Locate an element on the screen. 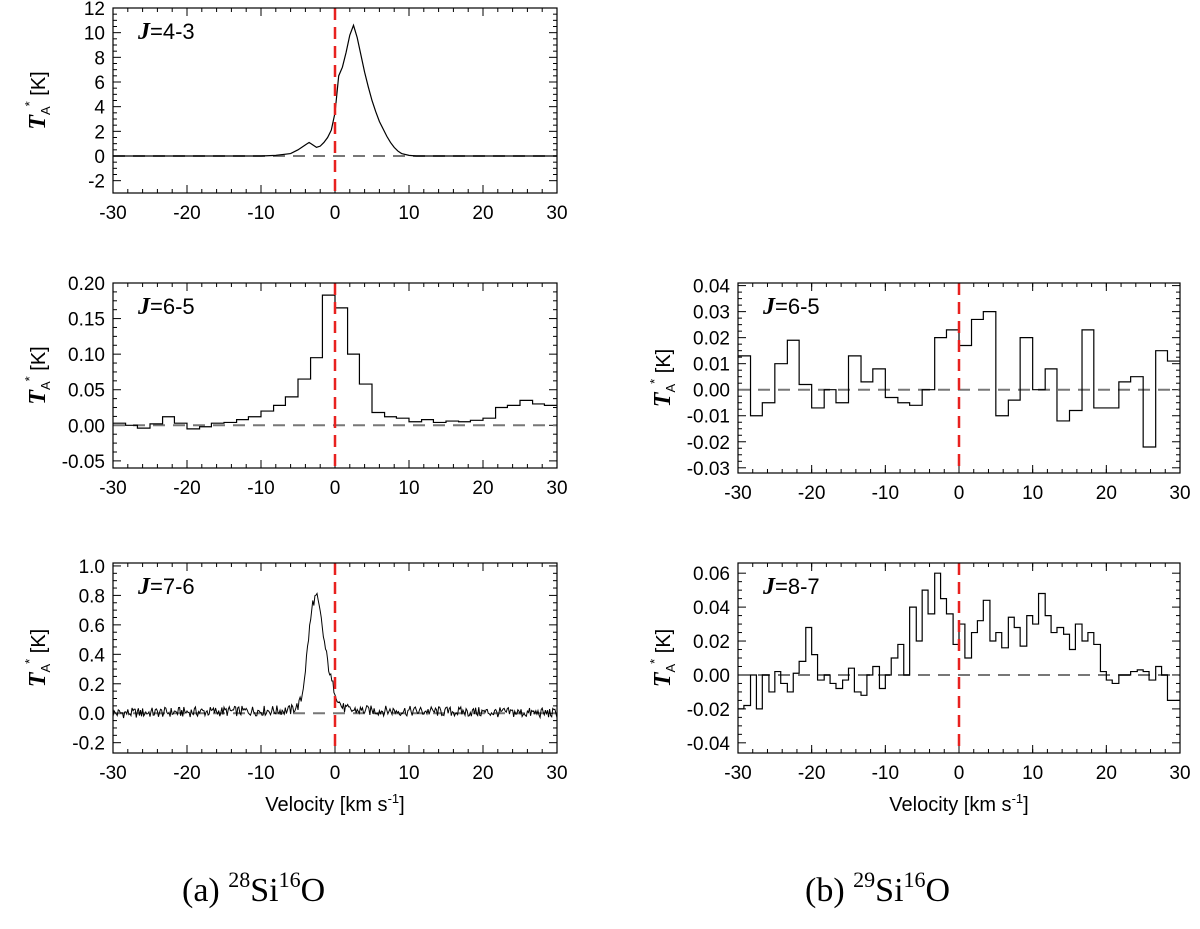 This screenshot has width=1200, height=929. y-tick-label: 0 is located at coordinates (99, 157).